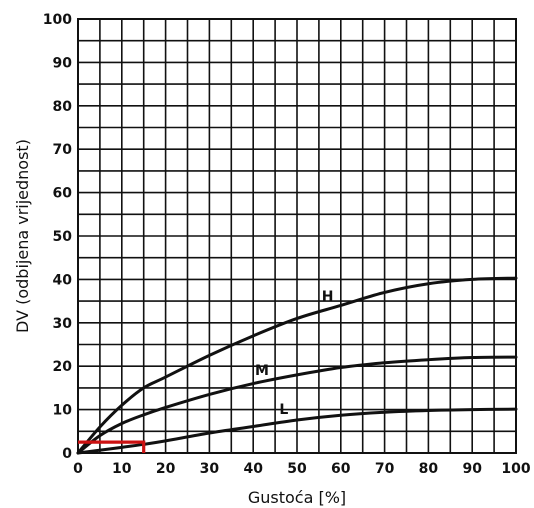  Describe the element at coordinates (122, 469) in the screenshot. I see `x-tick-label: 10` at that location.